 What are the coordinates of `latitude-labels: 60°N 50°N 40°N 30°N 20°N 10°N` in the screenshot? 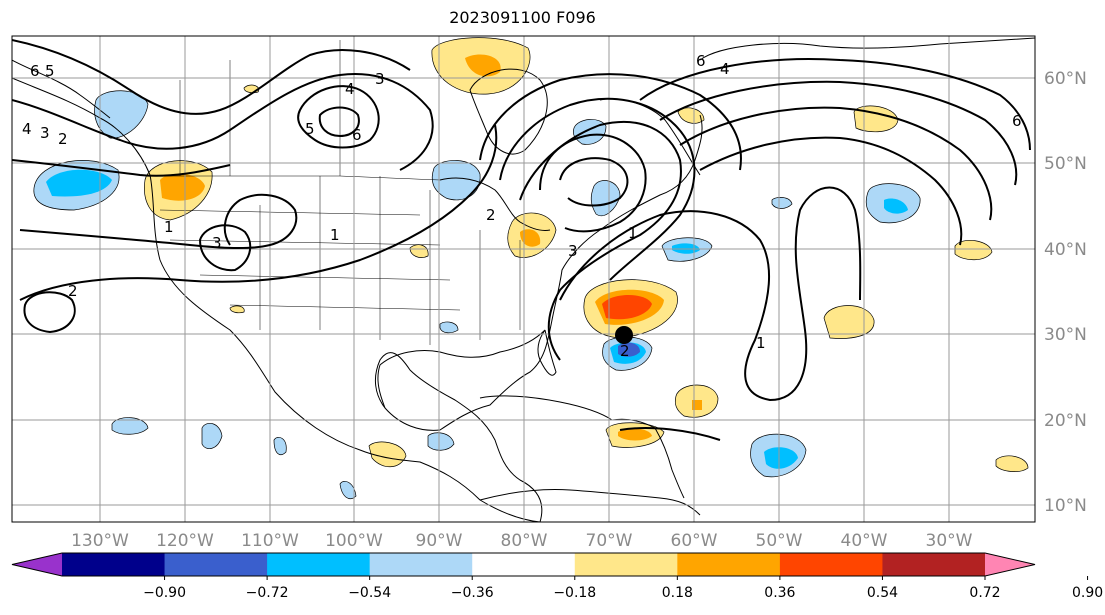 It's located at (1065, 292).